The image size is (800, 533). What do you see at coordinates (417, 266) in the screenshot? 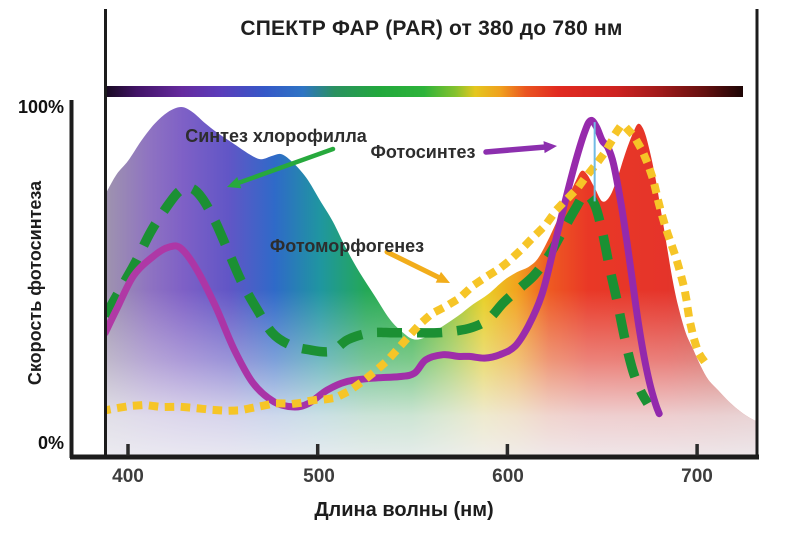
I see `photomorphogenesis-arrow` at bounding box center [417, 266].